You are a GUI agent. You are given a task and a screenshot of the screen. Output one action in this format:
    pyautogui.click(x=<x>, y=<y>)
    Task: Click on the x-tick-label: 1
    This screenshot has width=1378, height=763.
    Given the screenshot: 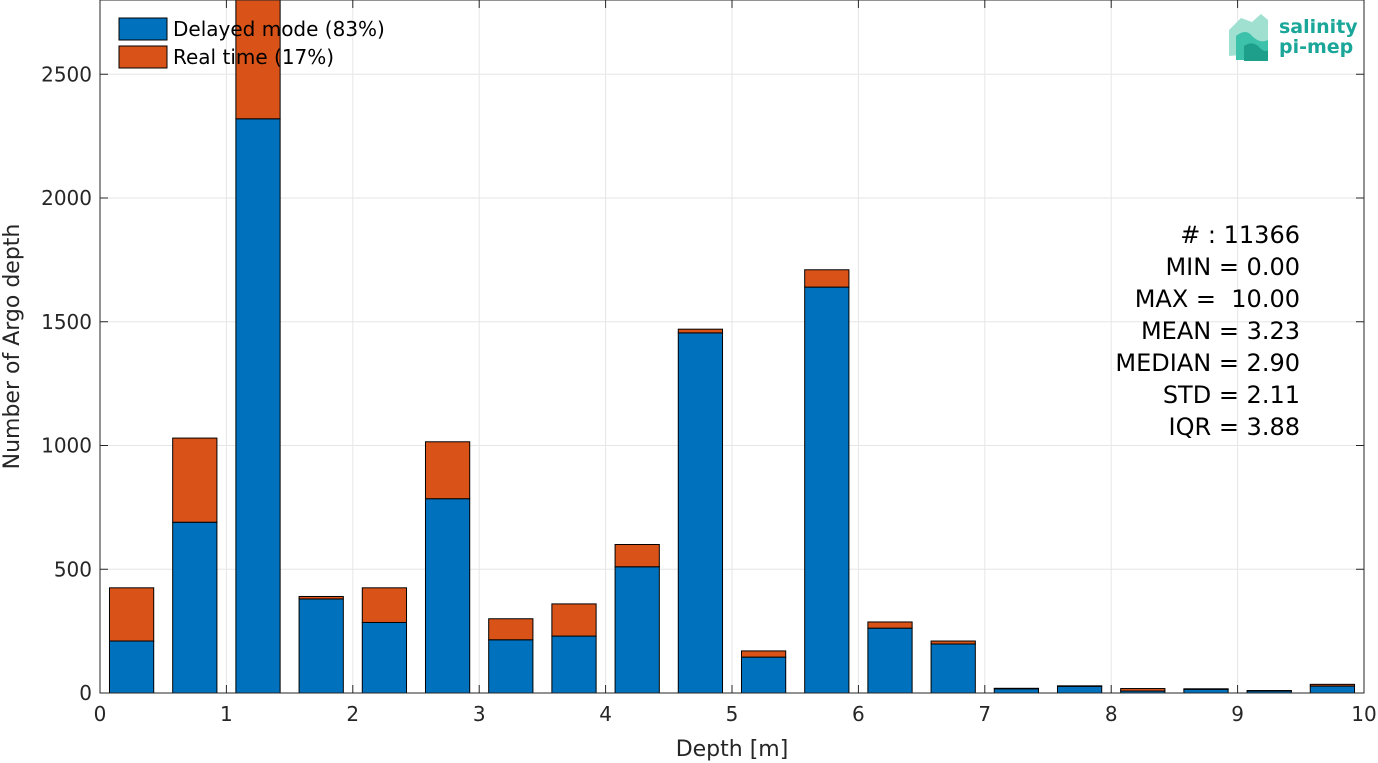 What is the action you would take?
    pyautogui.click(x=226, y=714)
    